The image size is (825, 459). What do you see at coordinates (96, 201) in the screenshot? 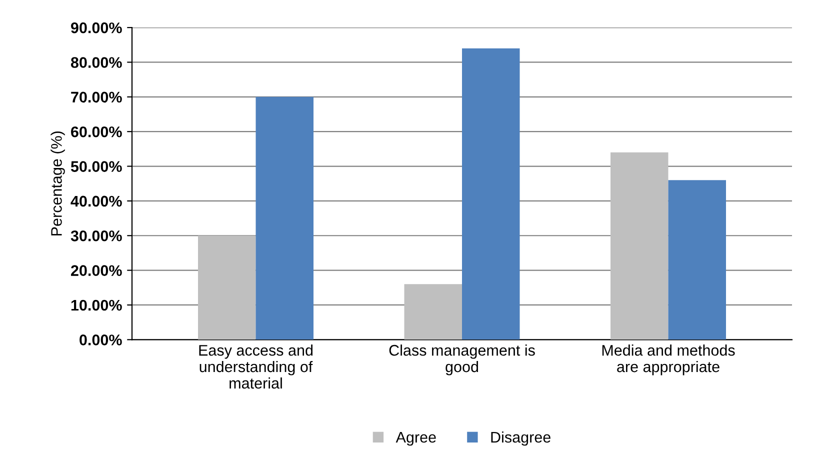
I see `y-tick-label: 40.00%` at bounding box center [96, 201].